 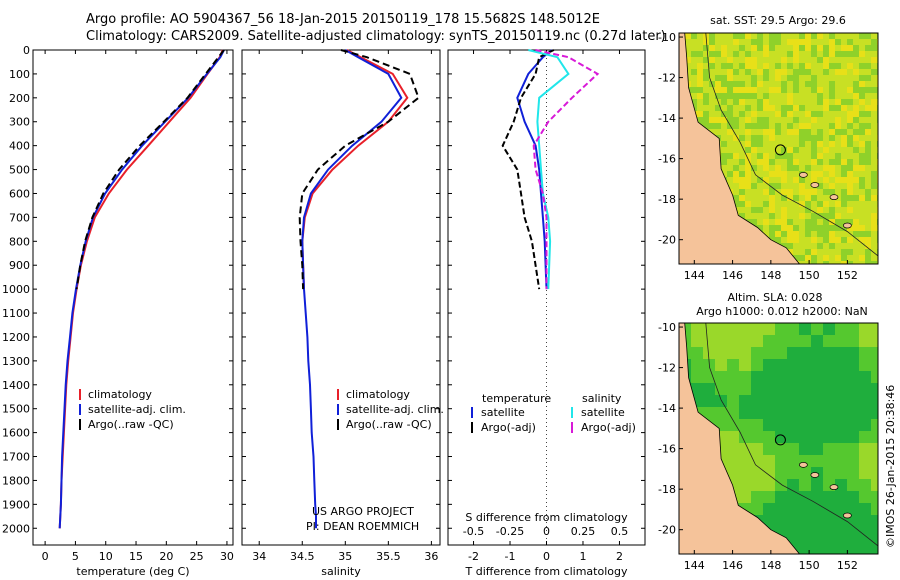 I want to click on series-line-temperature-argoadj, so click(x=528, y=169).